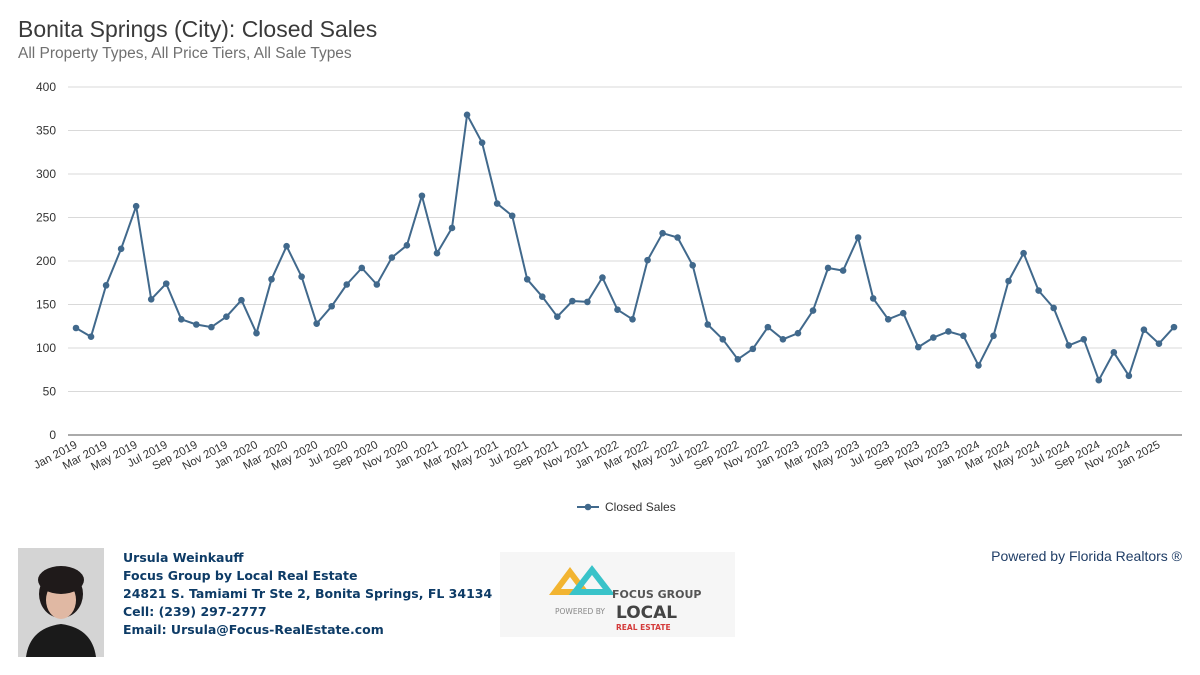 This screenshot has height=675, width=1200. What do you see at coordinates (61, 602) in the screenshot?
I see `agent-photo` at bounding box center [61, 602].